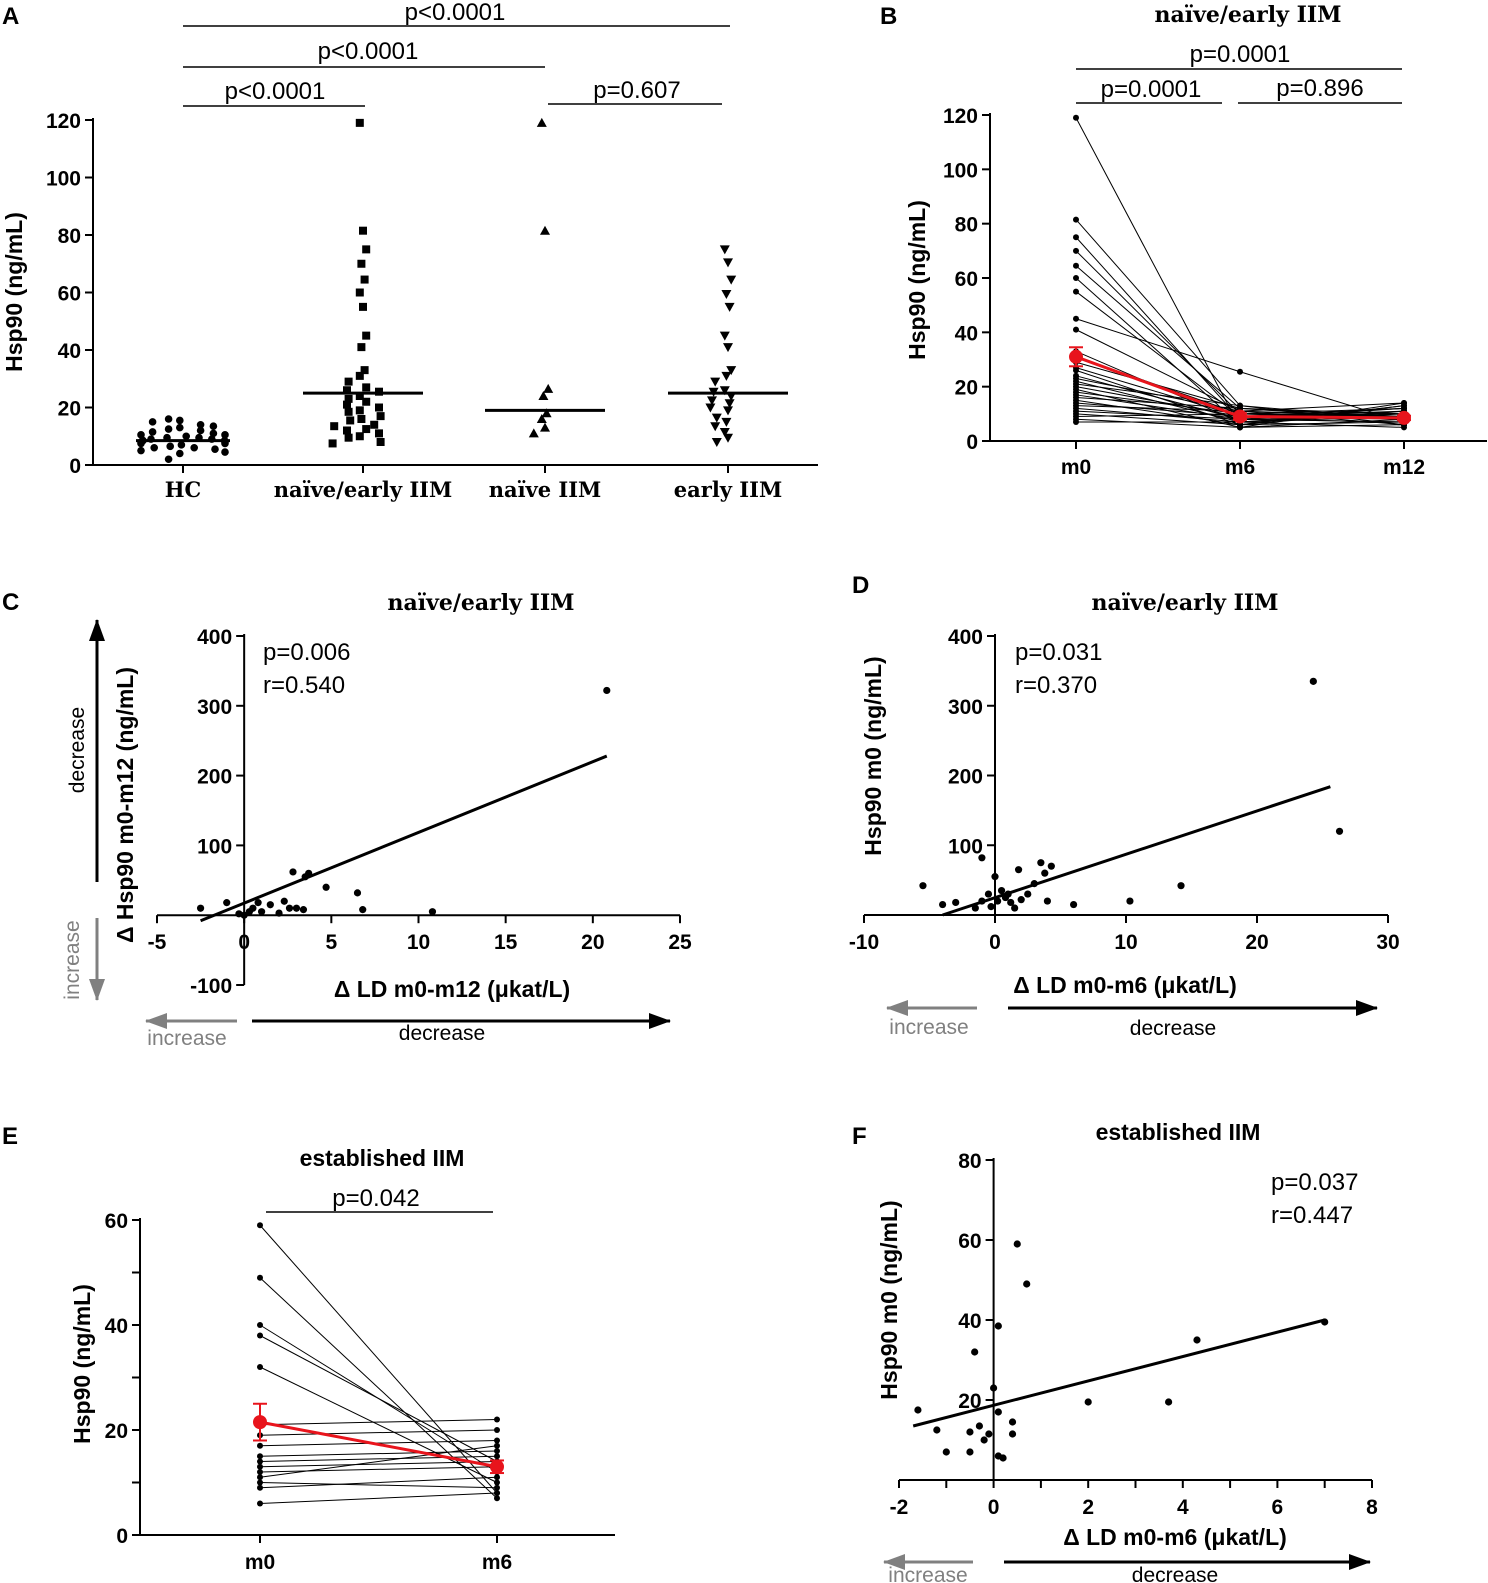  I want to click on r-value-label: r=0.447, so click(1312, 1215).